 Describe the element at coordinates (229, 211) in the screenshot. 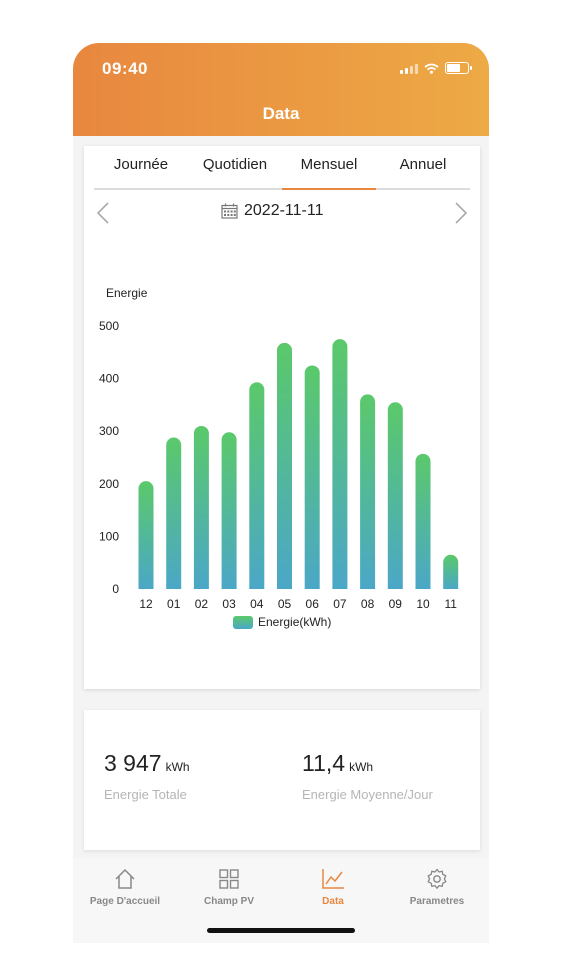

I see `calendar-icon` at that location.